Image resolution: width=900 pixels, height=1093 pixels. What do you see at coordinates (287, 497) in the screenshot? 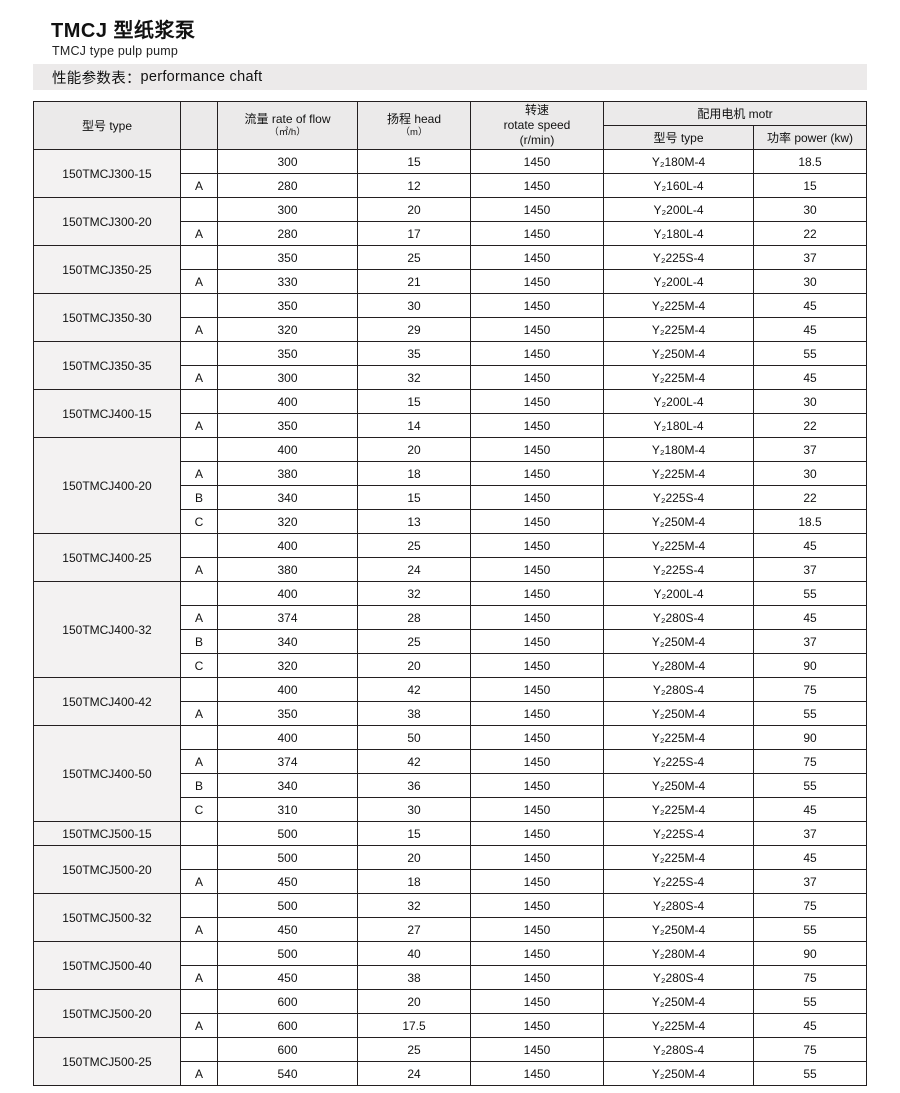
I see `cell-flow: 340` at bounding box center [287, 497].